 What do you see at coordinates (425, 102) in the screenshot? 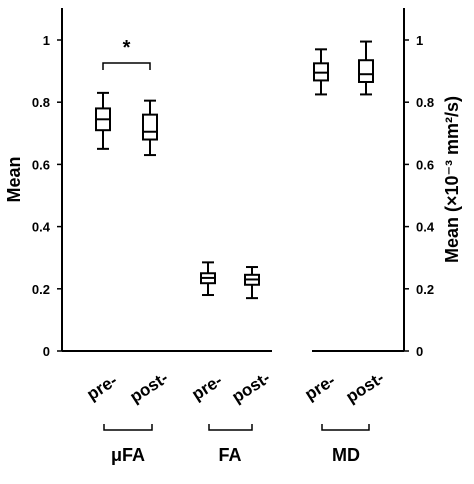
I see `right-y-tick-label: 0.8` at bounding box center [425, 102].